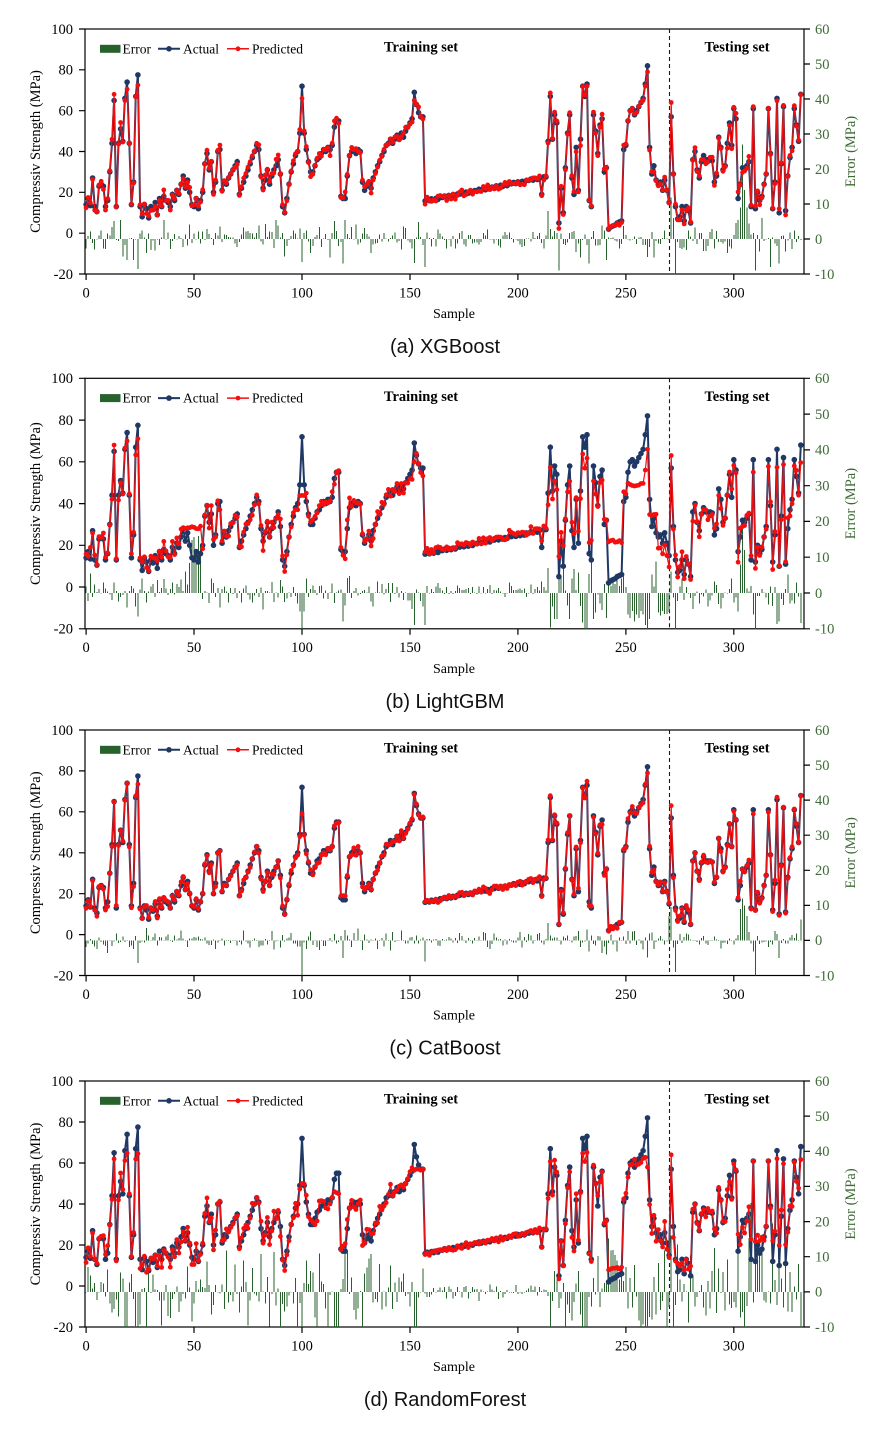 The width and height of the screenshot is (876, 1432). Describe the element at coordinates (445, 702) in the screenshot. I see `svg-text: (b) LightGBM` at that location.